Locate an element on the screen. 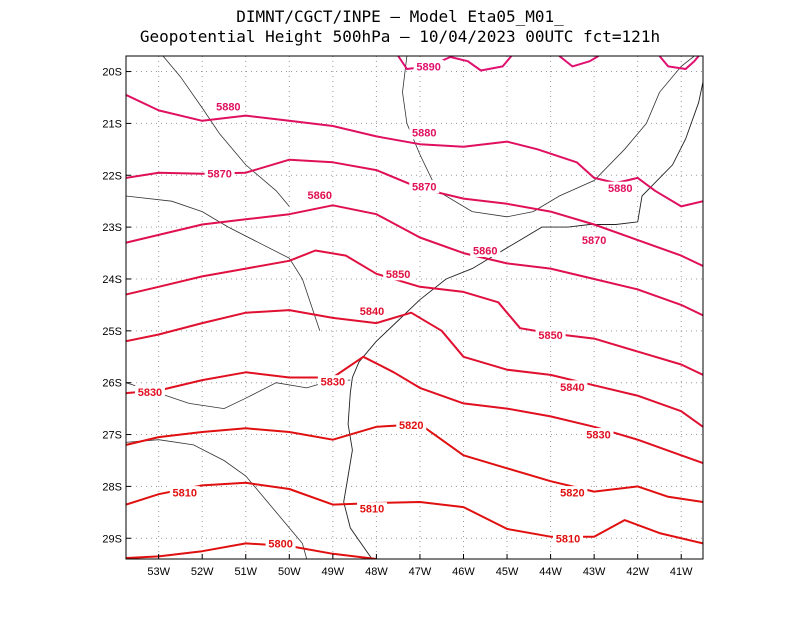  y-tick-label: 28S is located at coordinates (112, 487).